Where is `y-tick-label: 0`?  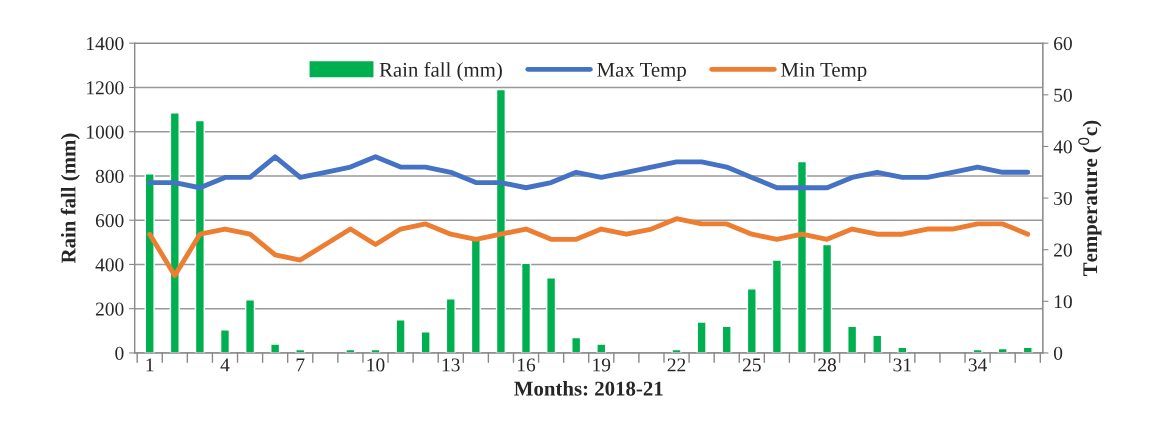
y-tick-label: 0 is located at coordinates (119, 353).